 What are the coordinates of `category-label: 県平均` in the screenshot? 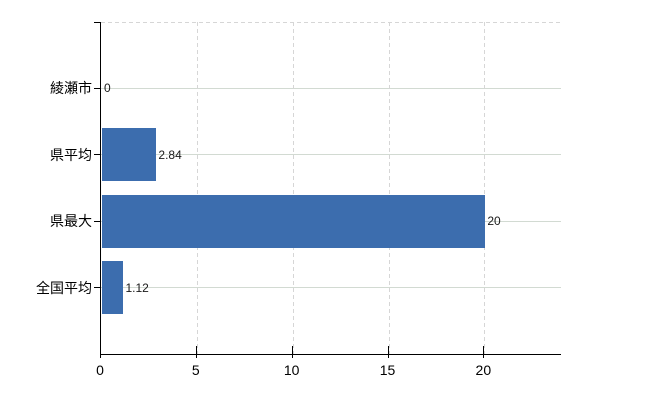 It's located at (71, 154).